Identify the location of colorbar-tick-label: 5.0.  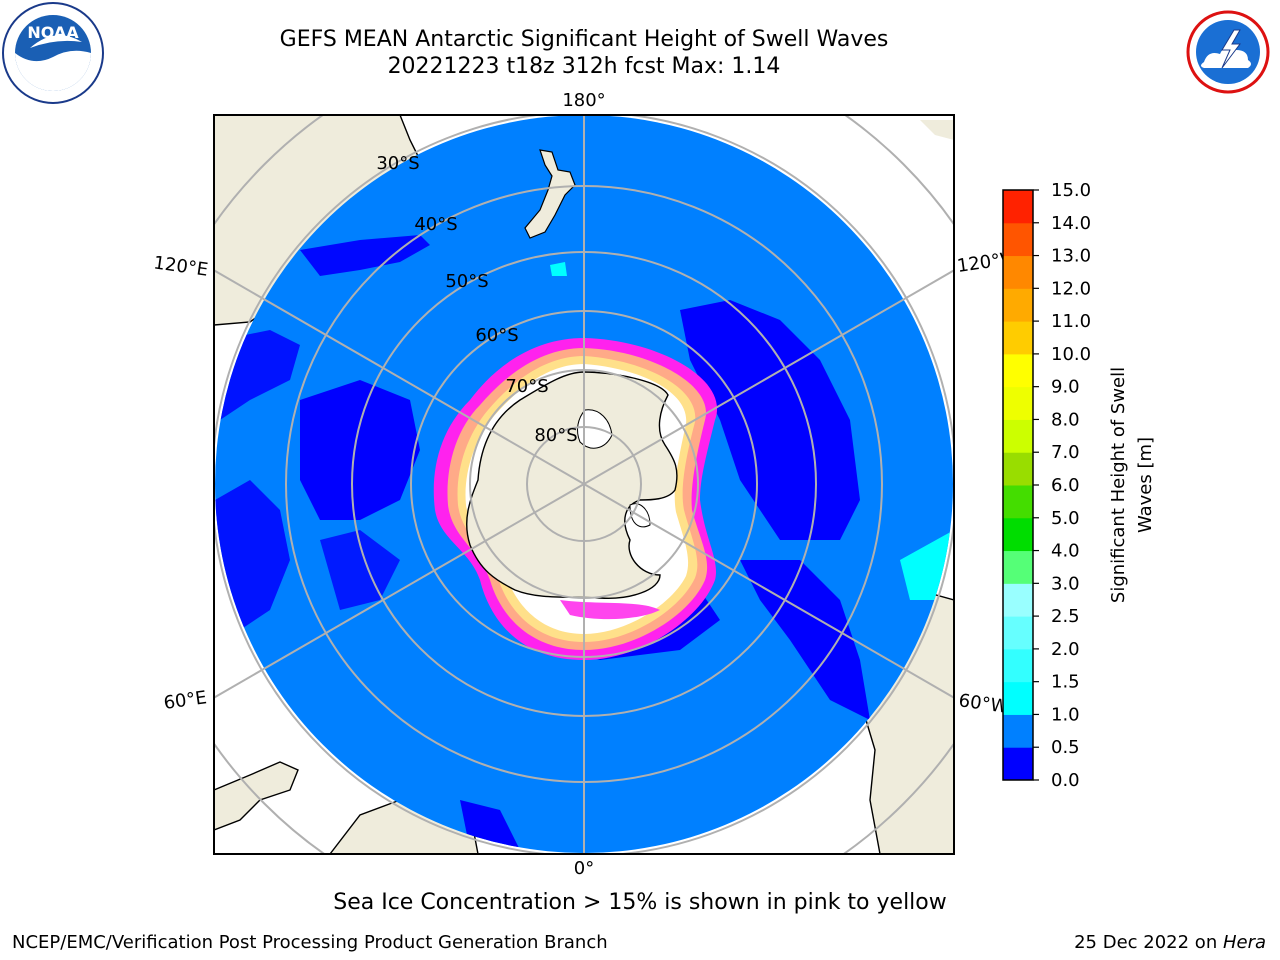
(1065, 518).